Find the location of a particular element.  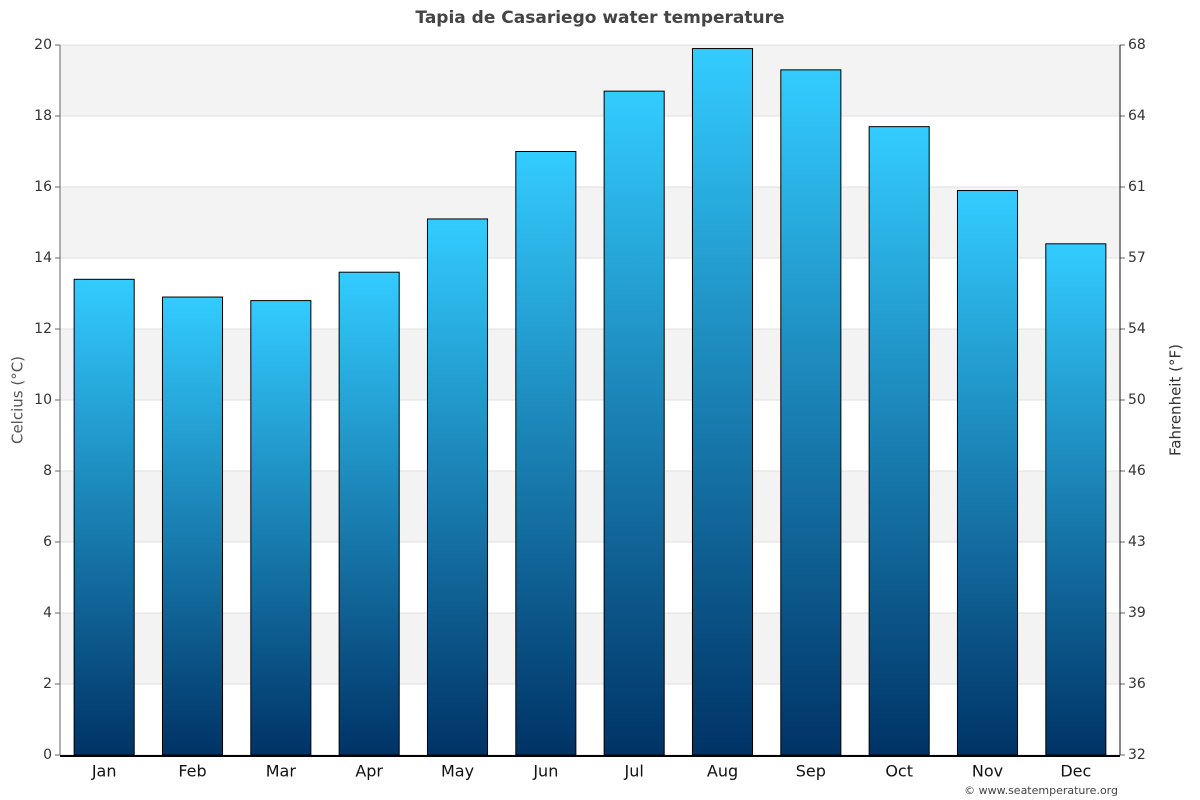

y2-tick-label: 50 is located at coordinates (1137, 400).